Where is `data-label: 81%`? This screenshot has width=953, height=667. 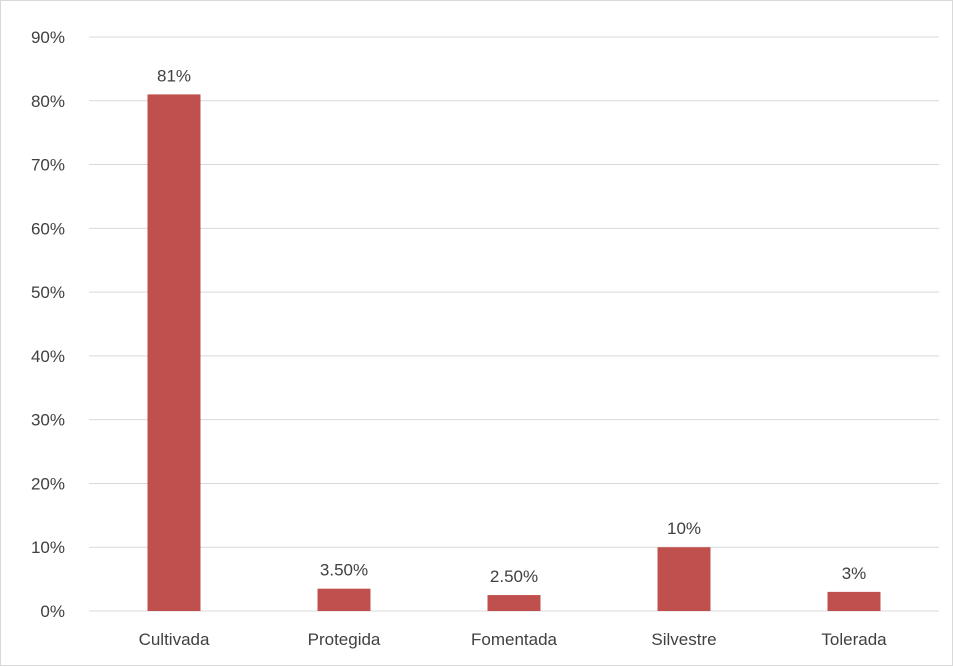 data-label: 81% is located at coordinates (174, 75).